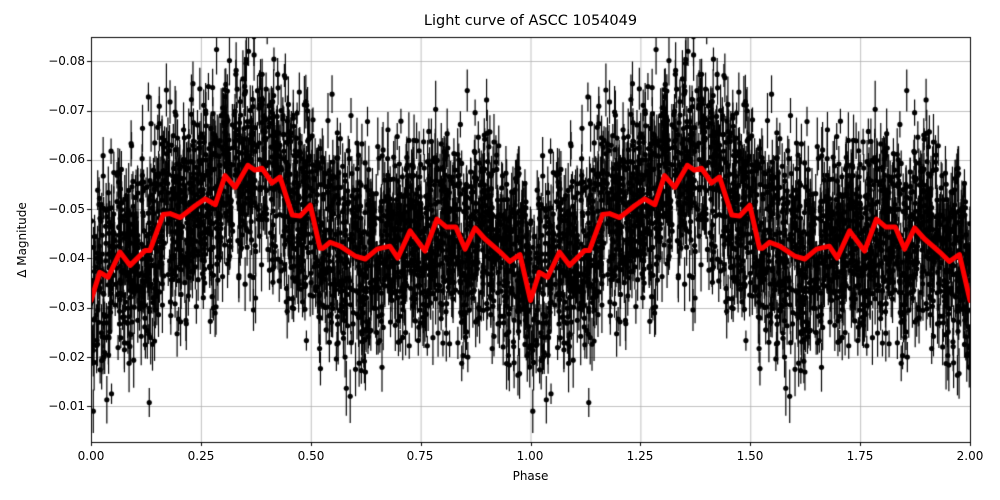 This screenshot has height=500, width=1000. I want to click on x-tick-label: 1.50, so click(750, 456).